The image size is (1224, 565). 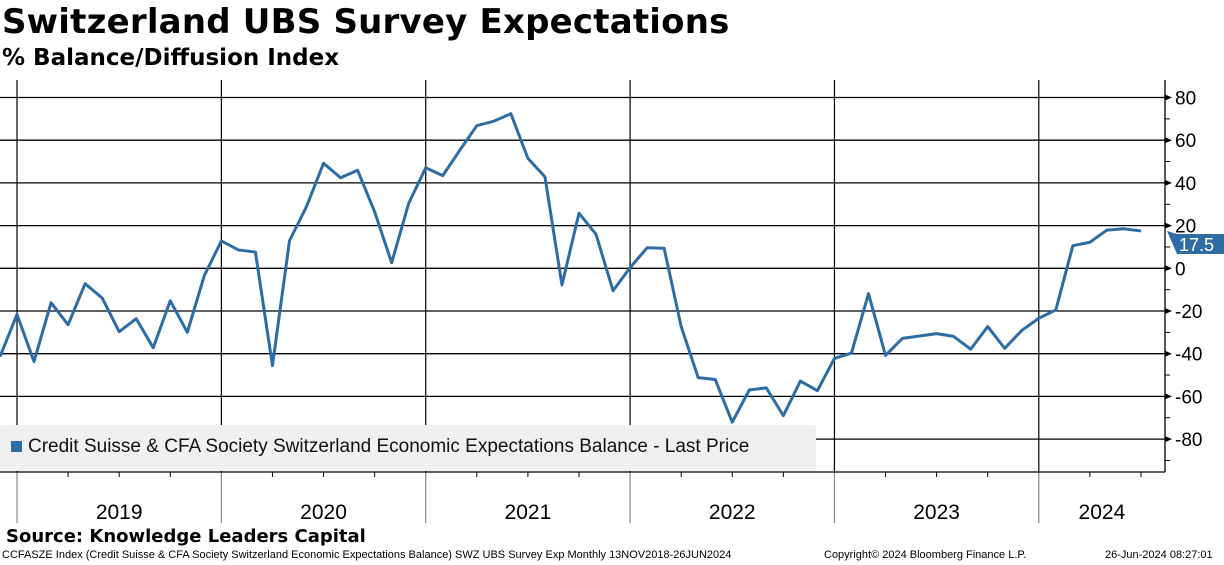 I want to click on footer-copyright: Copyright© 2024 Bloomberg Finance L.P., so click(x=925, y=555).